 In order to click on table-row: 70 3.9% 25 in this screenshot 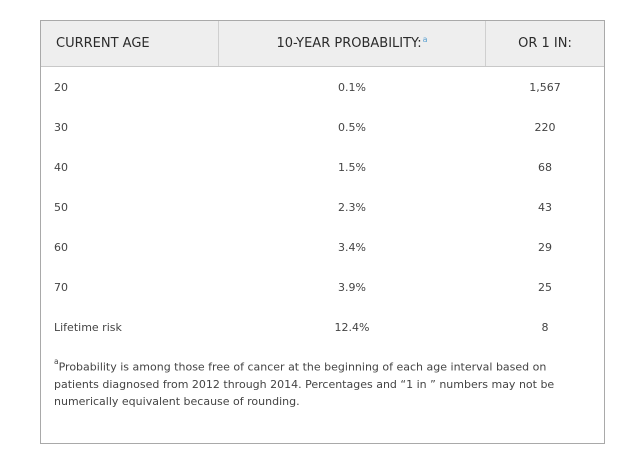, I will do `click(322, 287)`.